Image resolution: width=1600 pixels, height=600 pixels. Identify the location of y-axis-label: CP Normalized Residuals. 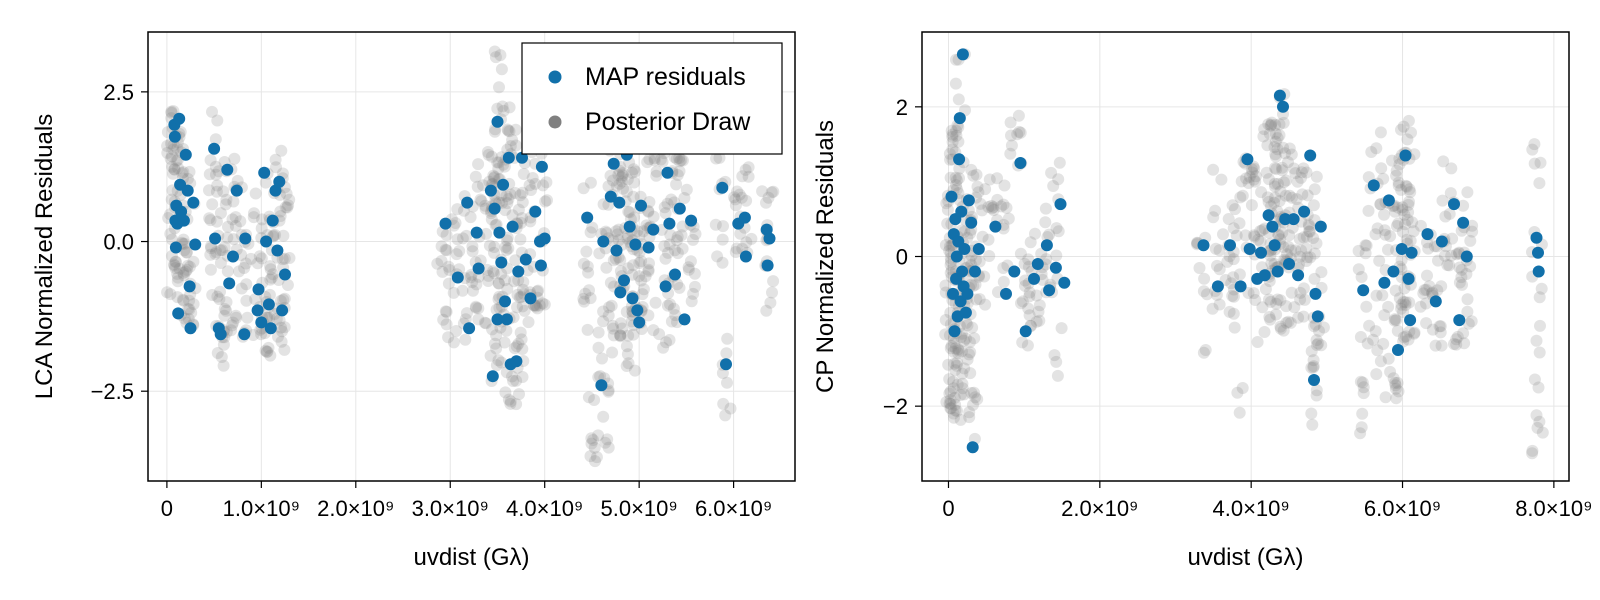
(825, 256).